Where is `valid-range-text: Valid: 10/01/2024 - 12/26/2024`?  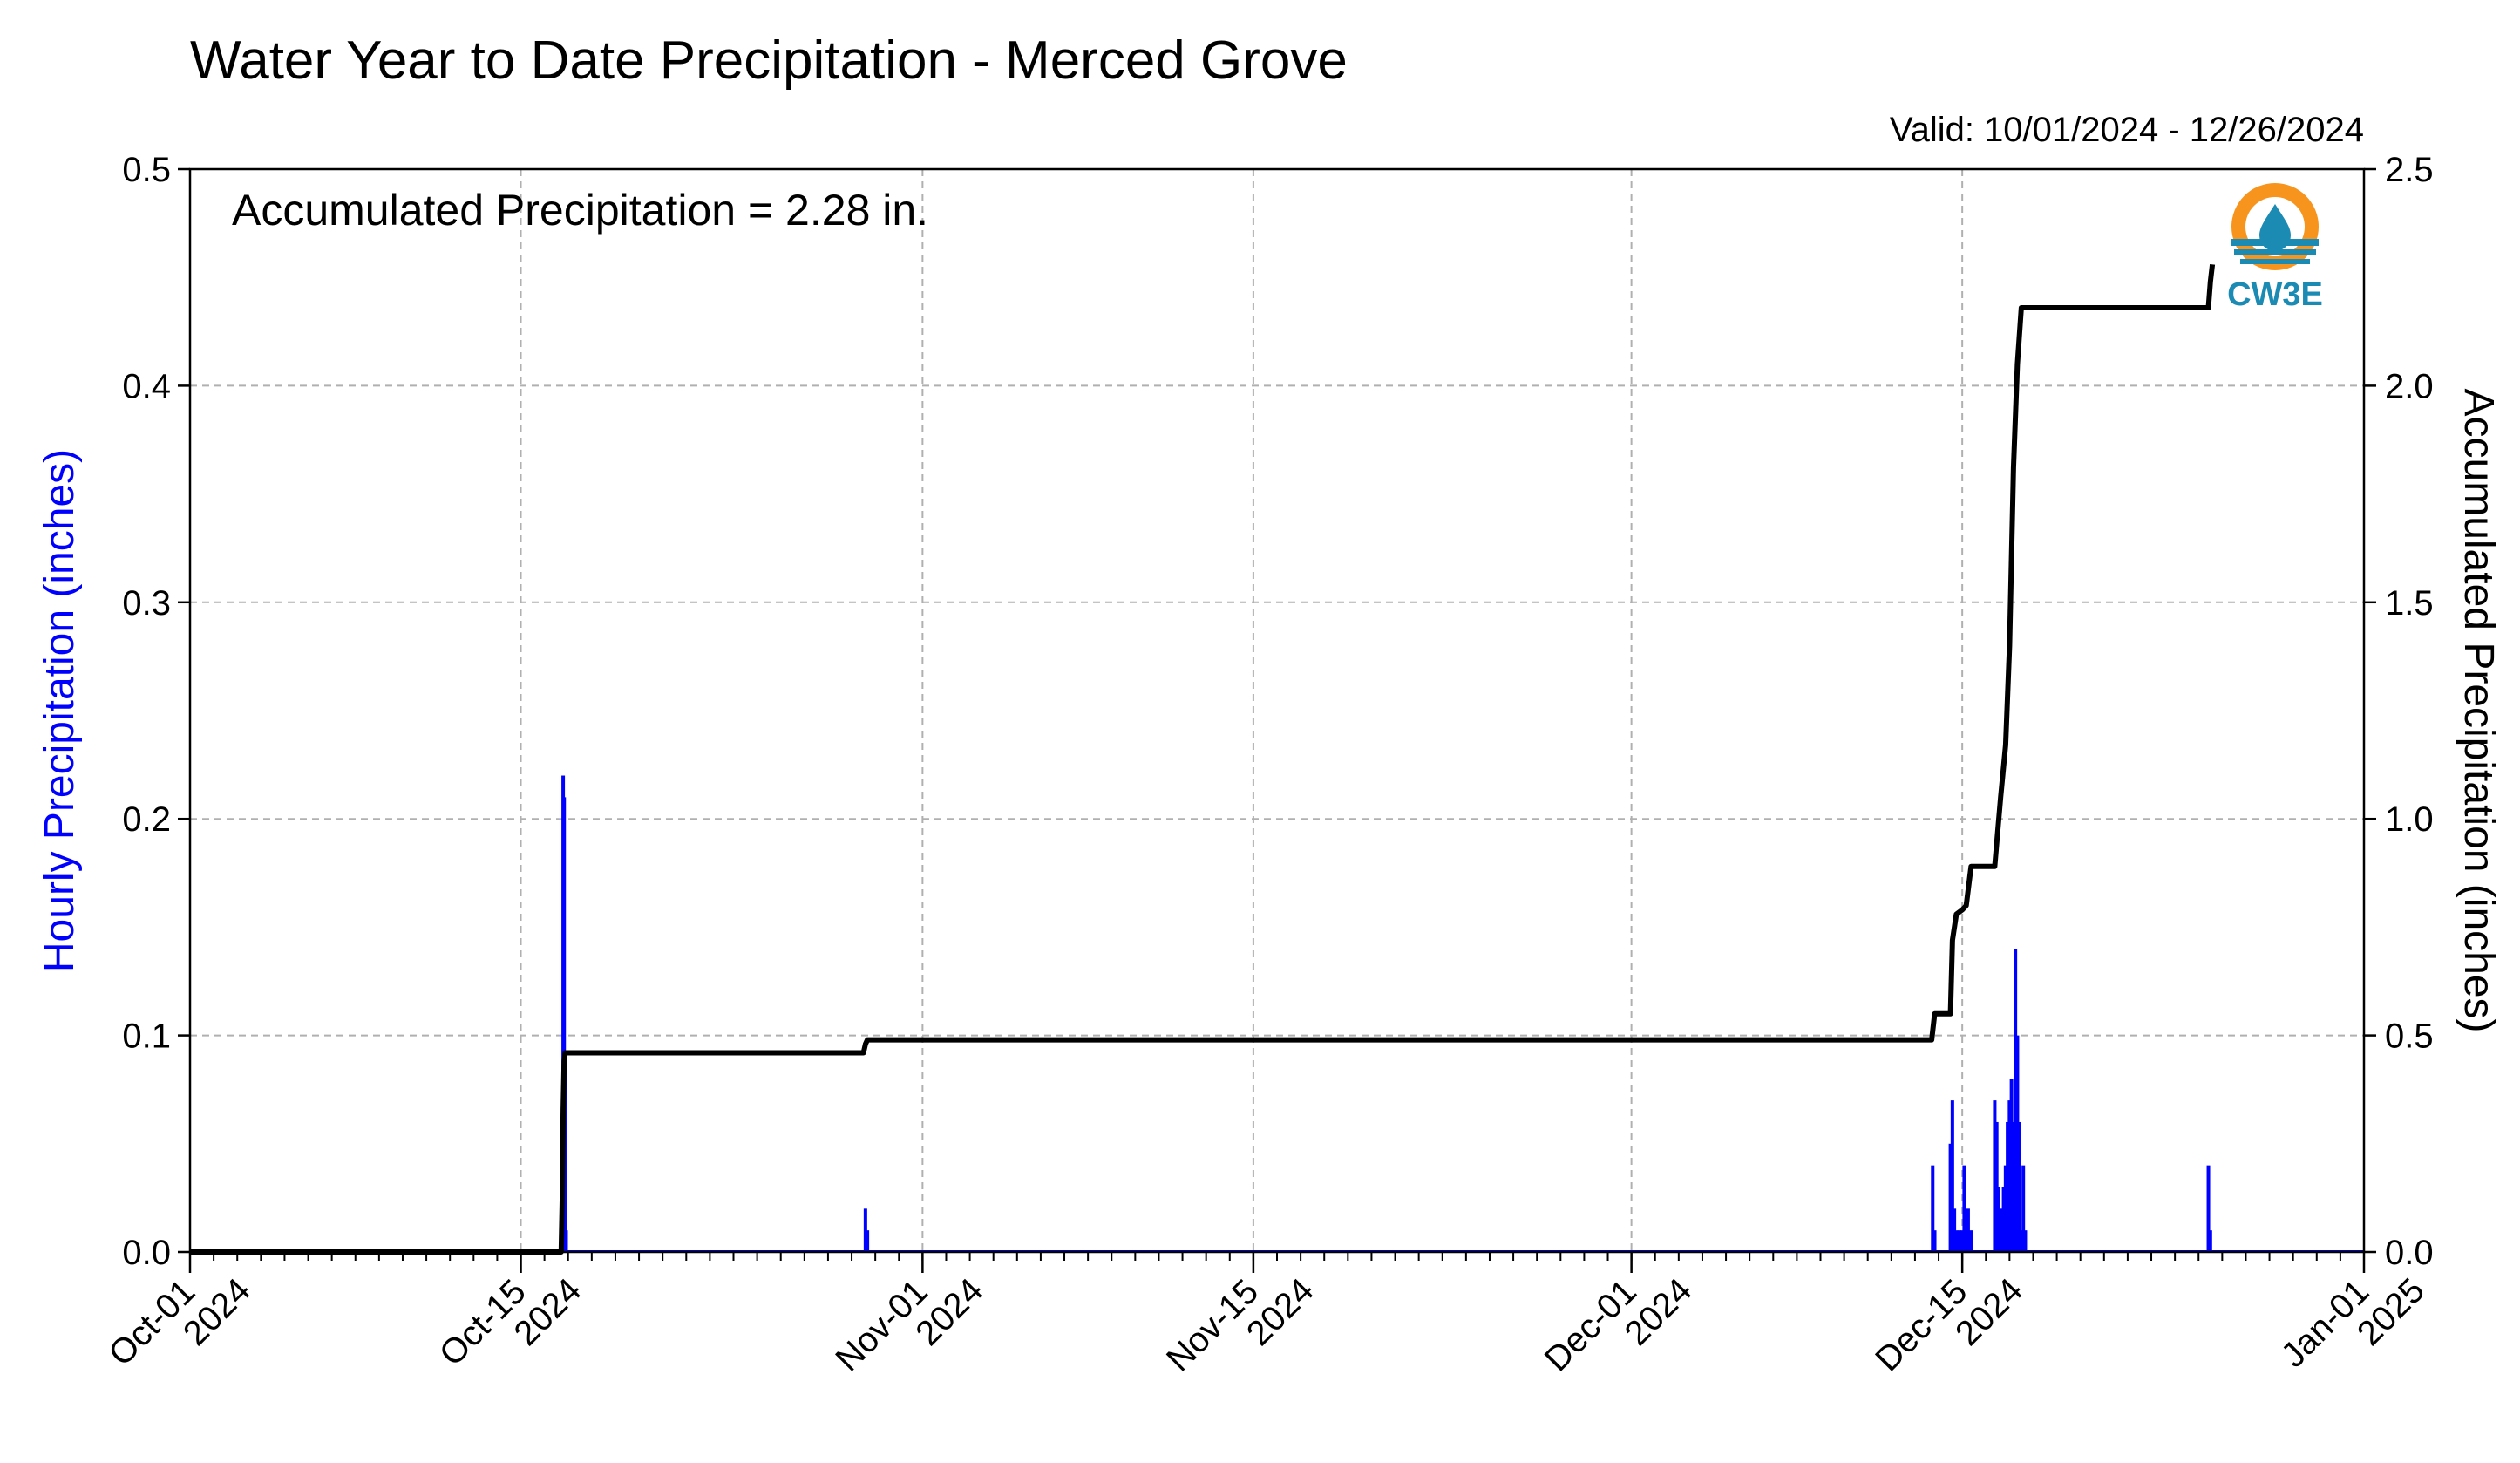 valid-range-text: Valid: 10/01/2024 - 12/26/2024 is located at coordinates (2127, 130).